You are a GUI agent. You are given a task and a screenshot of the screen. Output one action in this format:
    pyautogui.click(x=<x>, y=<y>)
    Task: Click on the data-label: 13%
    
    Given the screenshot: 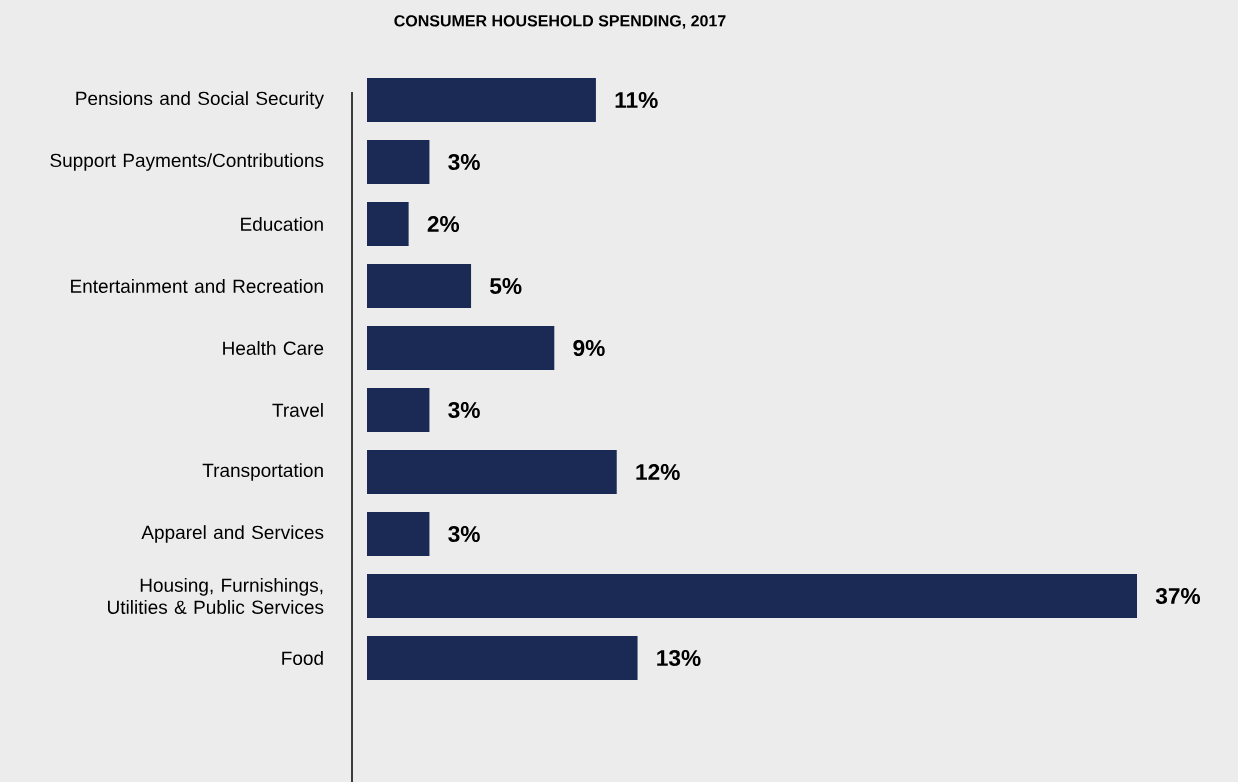 What is the action you would take?
    pyautogui.click(x=679, y=658)
    